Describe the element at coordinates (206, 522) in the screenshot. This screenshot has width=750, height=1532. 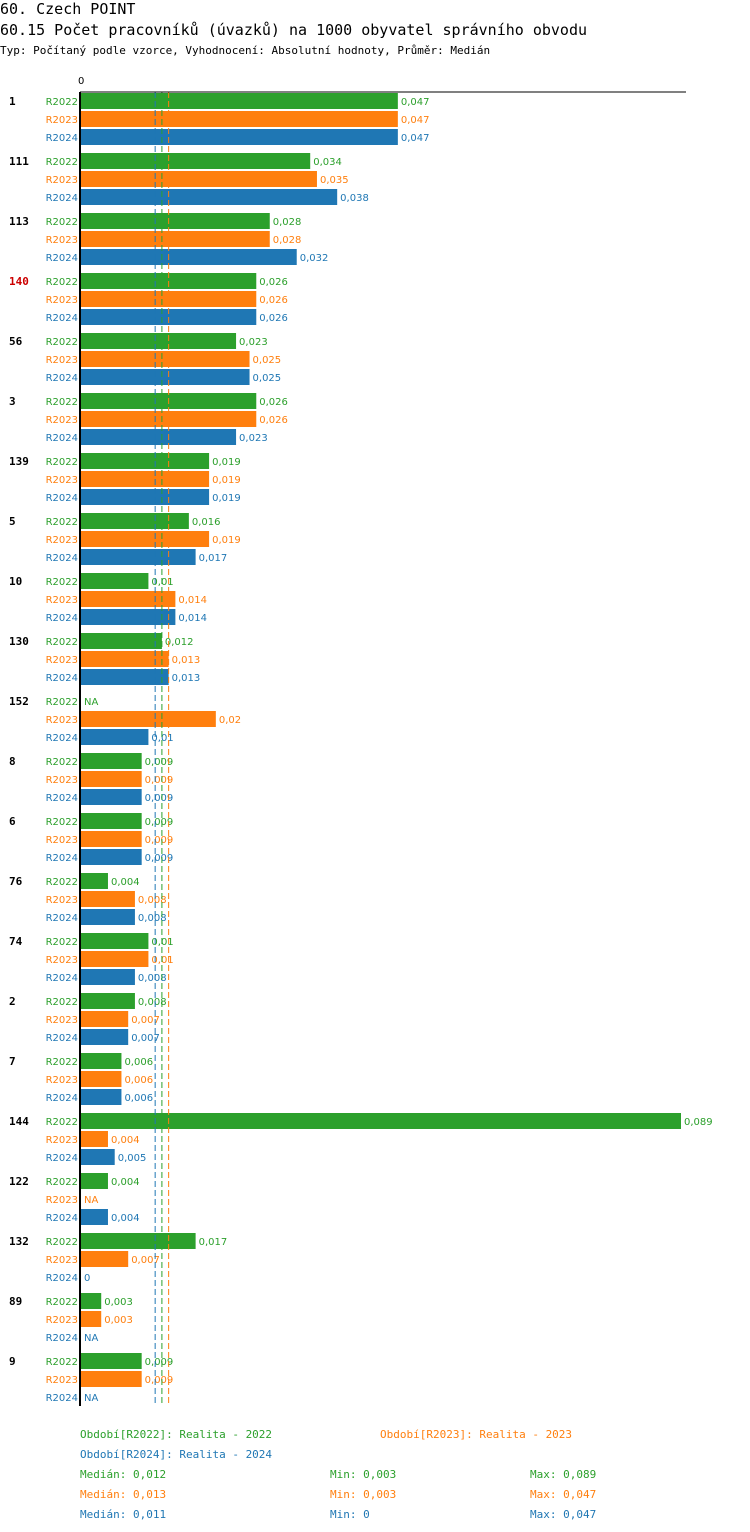
I see `data-label: 0,016` at that location.